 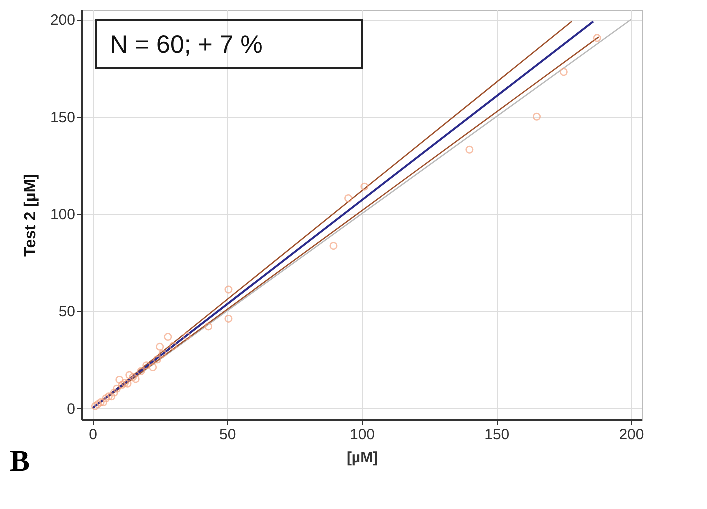 I want to click on x-tick-label: 150, so click(x=497, y=435).